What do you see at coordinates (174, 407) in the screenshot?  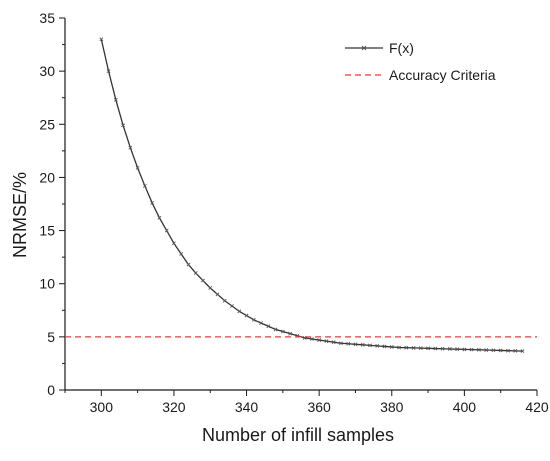 I see `x-tick-label: 320` at bounding box center [174, 407].